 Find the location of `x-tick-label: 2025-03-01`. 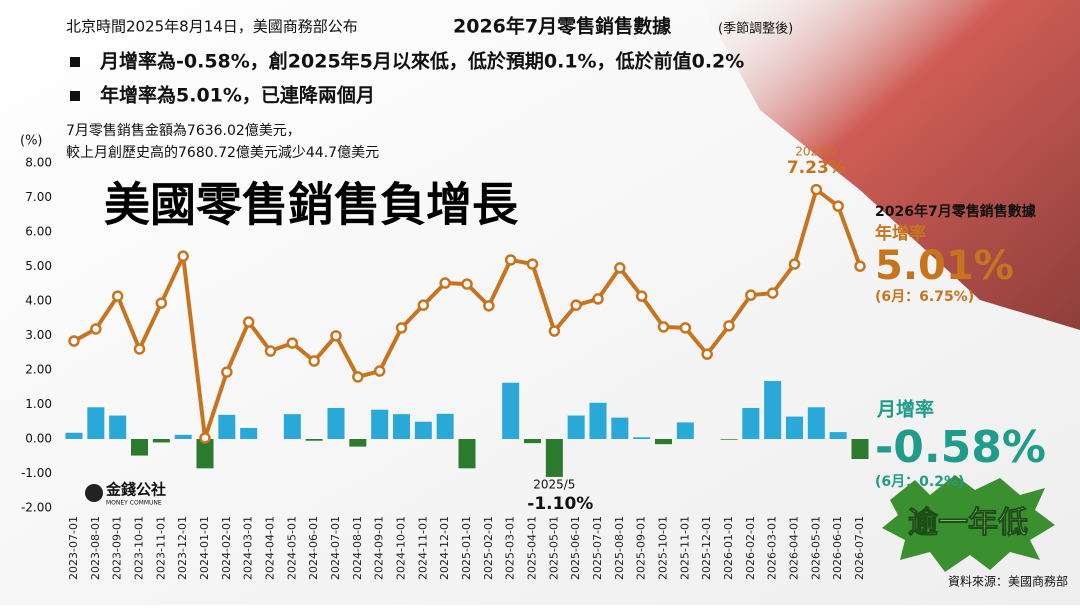

x-tick-label: 2025-03-01 is located at coordinates (510, 548).